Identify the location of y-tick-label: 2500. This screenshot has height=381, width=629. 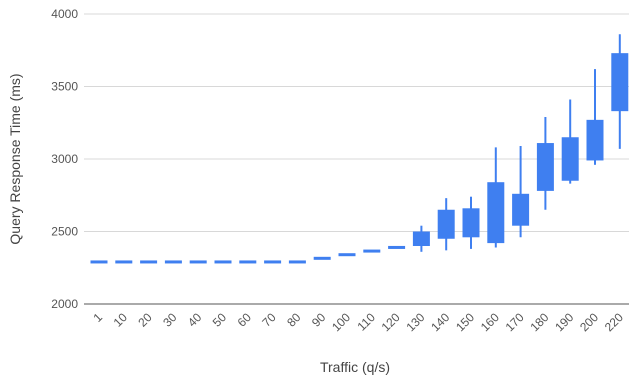
(64, 232).